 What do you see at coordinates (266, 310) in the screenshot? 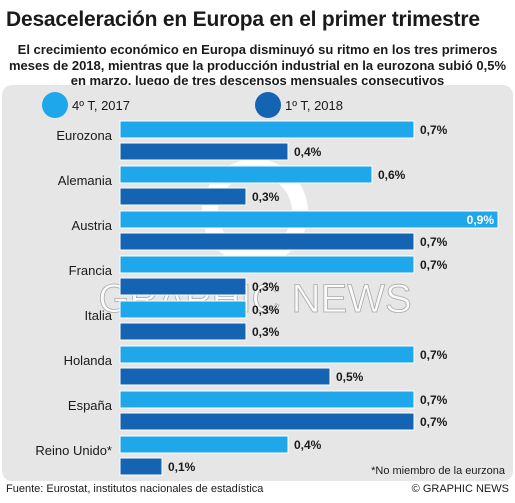
I see `data-label-series1: 0,3%` at bounding box center [266, 310].